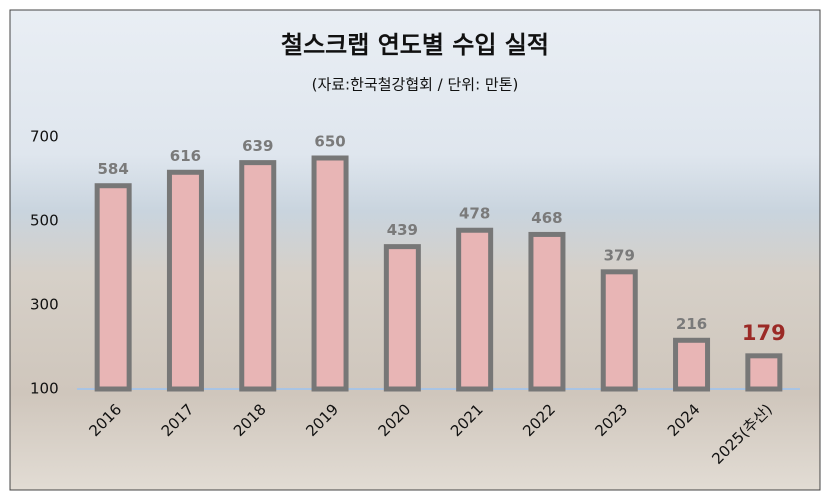 Image resolution: width=830 pixels, height=500 pixels. What do you see at coordinates (546, 218) in the screenshot?
I see `value-label: 468` at bounding box center [546, 218].